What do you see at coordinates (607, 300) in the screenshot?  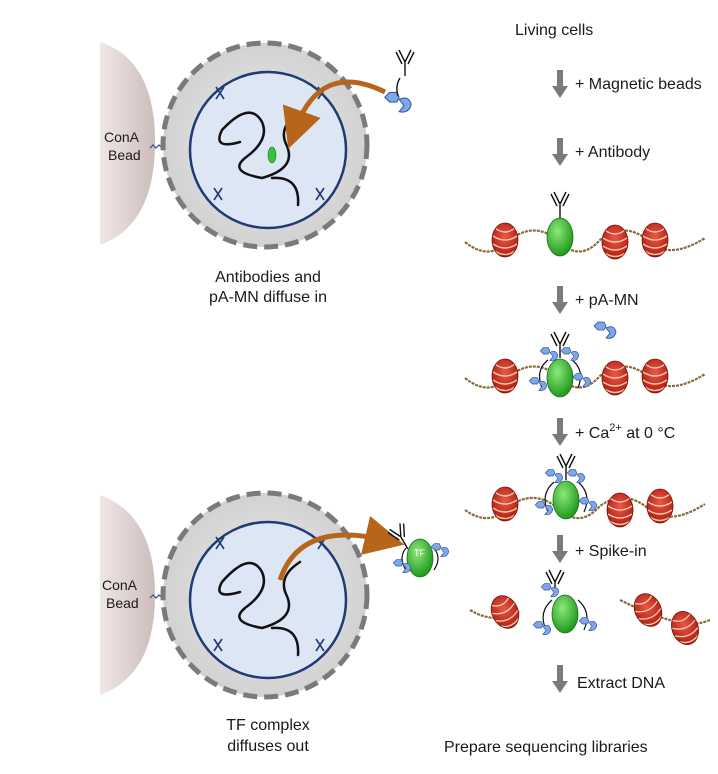 I see `step-label-3: + pA-MN` at bounding box center [607, 300].